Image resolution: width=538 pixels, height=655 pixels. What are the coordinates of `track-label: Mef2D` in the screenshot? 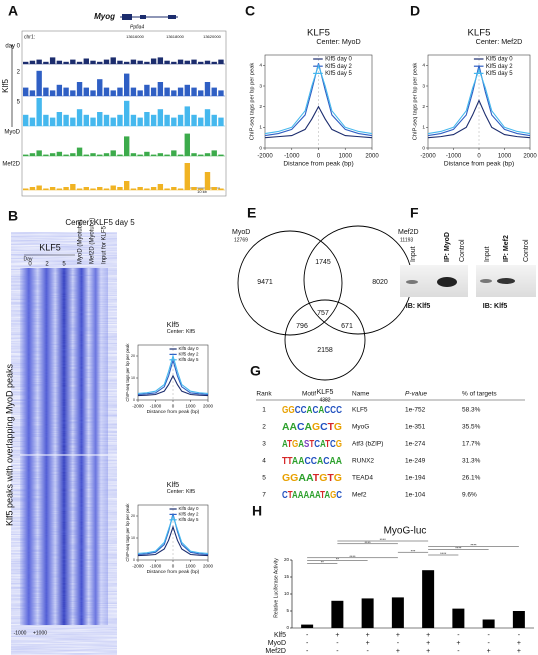 It's located at (11, 165).